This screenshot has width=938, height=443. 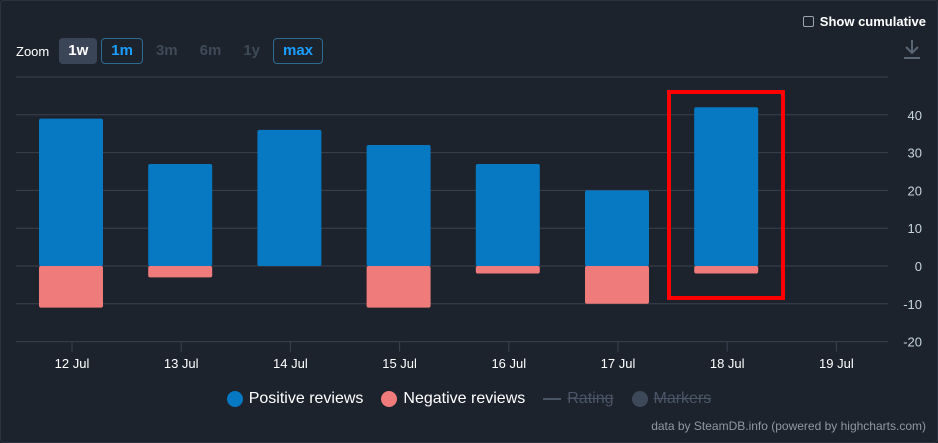 I want to click on y-tick-label: 0, so click(x=918, y=266).